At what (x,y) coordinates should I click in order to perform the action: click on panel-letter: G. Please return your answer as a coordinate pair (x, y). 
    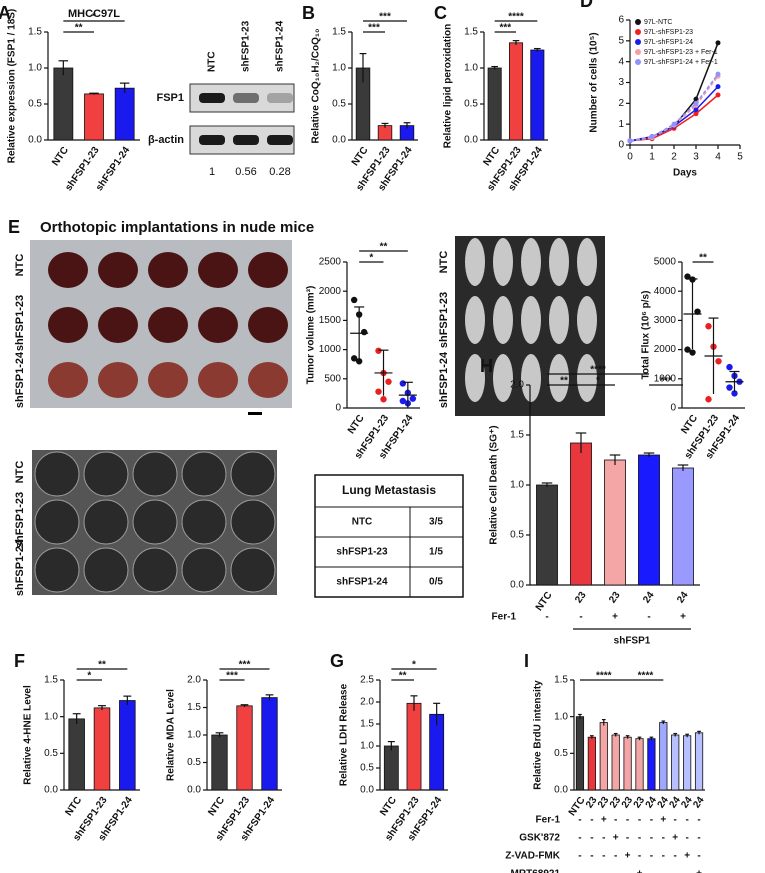
    Looking at the image, I should click on (337, 661).